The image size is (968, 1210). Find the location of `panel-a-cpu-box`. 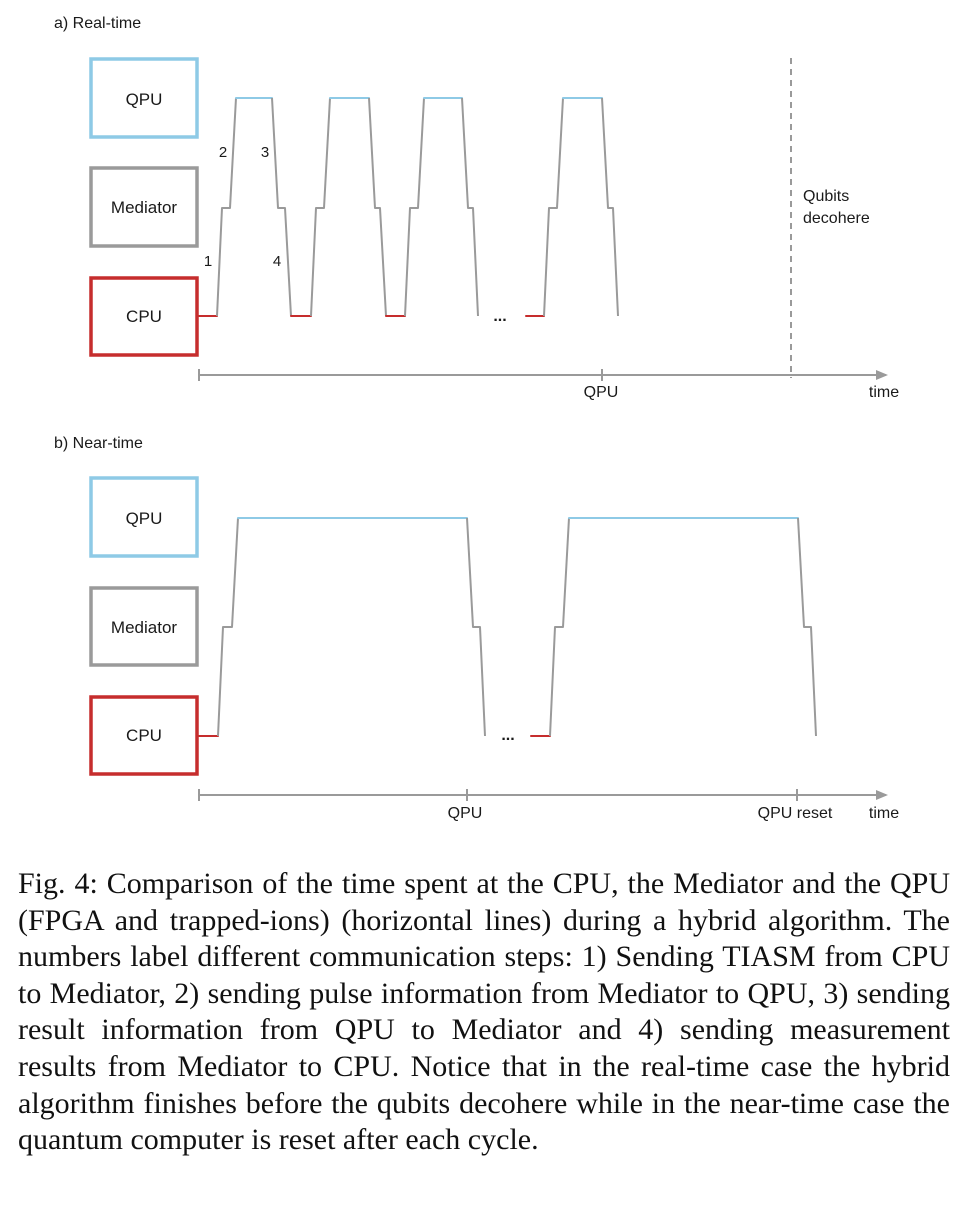

panel-a-cpu-box is located at coordinates (144, 316).